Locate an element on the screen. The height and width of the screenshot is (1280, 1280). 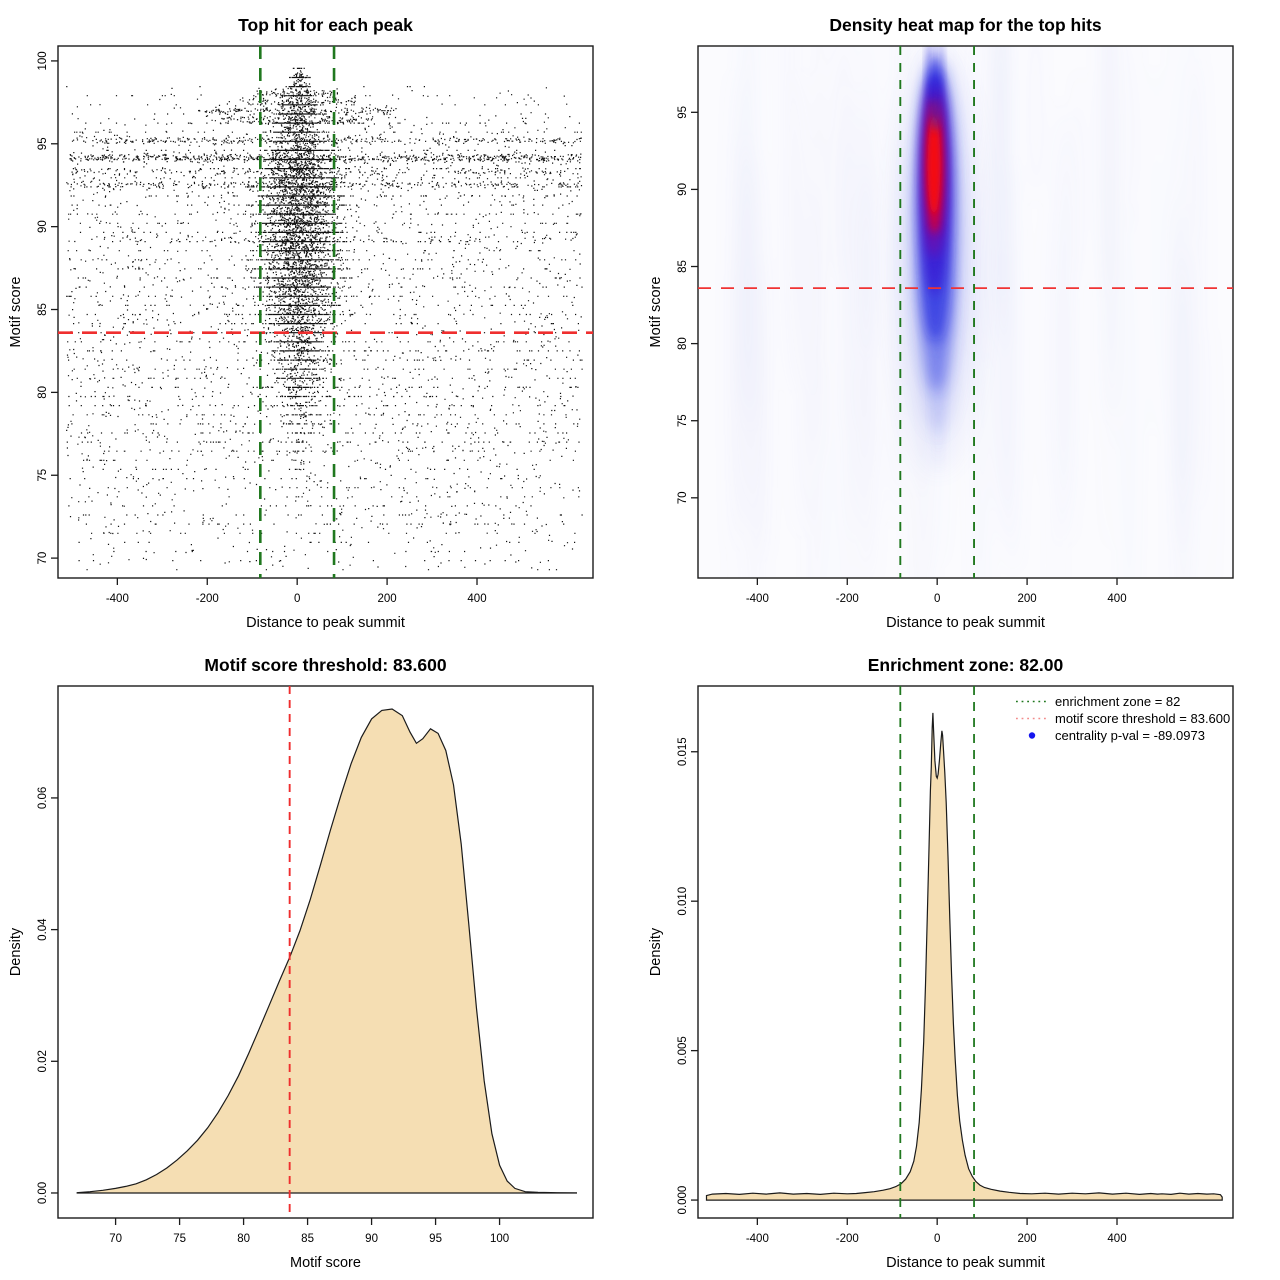
legend-item-label: motif score threshold = 83.600 is located at coordinates (1142, 718).